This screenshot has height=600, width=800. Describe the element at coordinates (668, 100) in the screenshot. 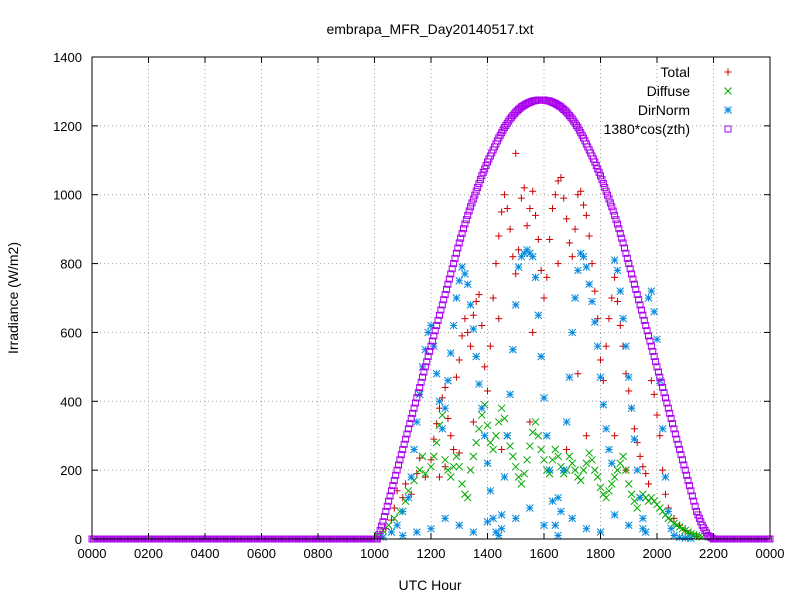

I see `legend: Total Diffuse DirNorm 1380*cos(zth)` at that location.